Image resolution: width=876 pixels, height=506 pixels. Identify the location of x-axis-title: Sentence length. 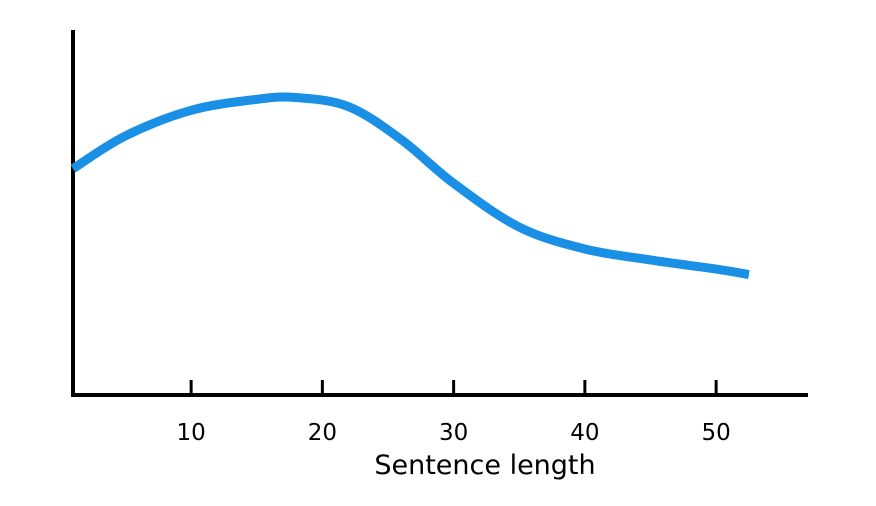
(484, 465).